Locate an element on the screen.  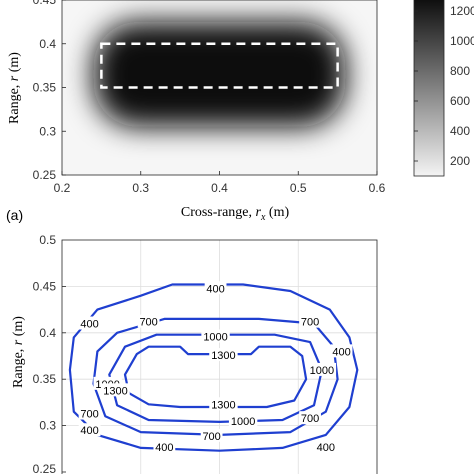
heatmap-y-ticks: 0.25 0.3 0.35 0.4 0.45 is located at coordinates (49, 91).